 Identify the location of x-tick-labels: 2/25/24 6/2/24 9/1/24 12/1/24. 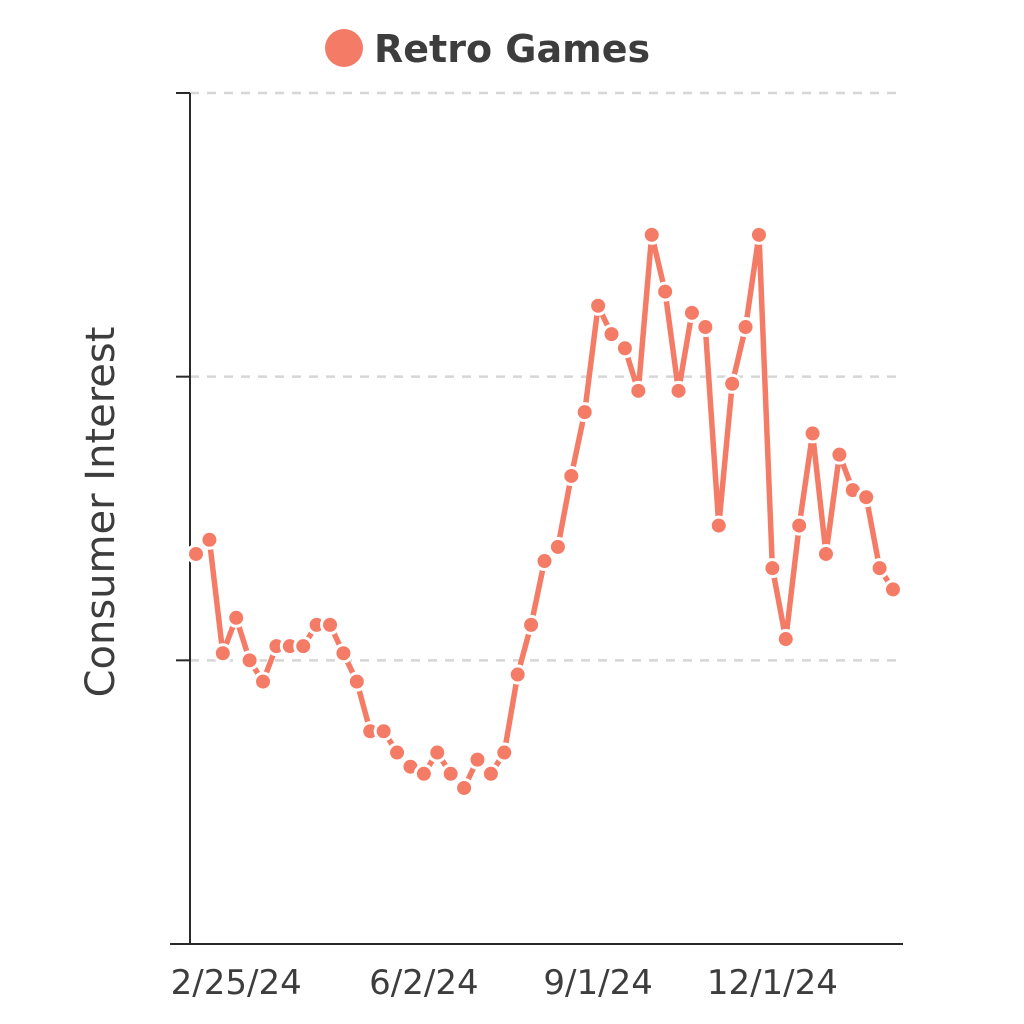
(504, 983).